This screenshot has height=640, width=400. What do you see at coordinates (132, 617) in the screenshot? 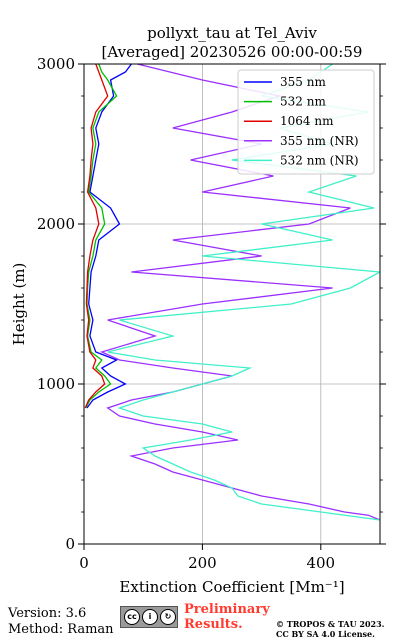
I see `cc-icon: cc` at bounding box center [132, 617].